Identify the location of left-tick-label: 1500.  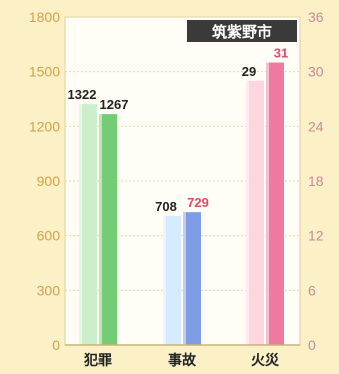
(44, 72).